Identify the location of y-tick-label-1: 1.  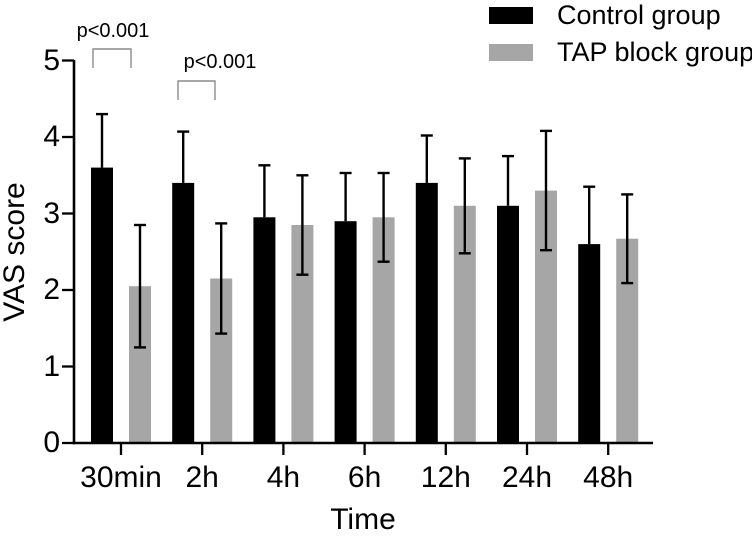
(51, 366).